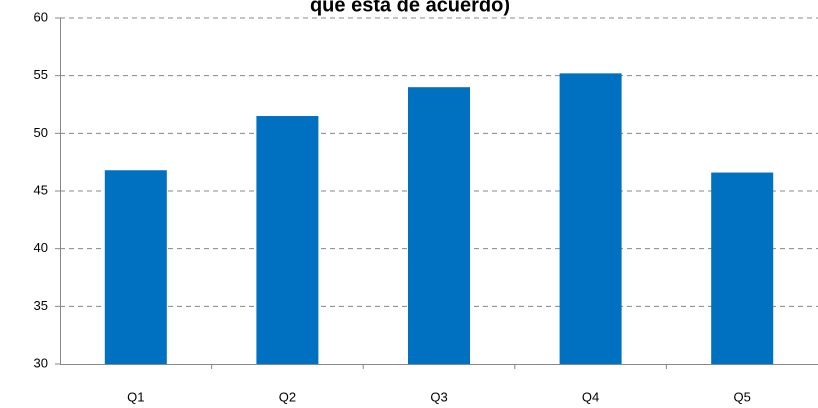 The width and height of the screenshot is (818, 408). I want to click on x-tick-label: Q1, so click(135, 396).